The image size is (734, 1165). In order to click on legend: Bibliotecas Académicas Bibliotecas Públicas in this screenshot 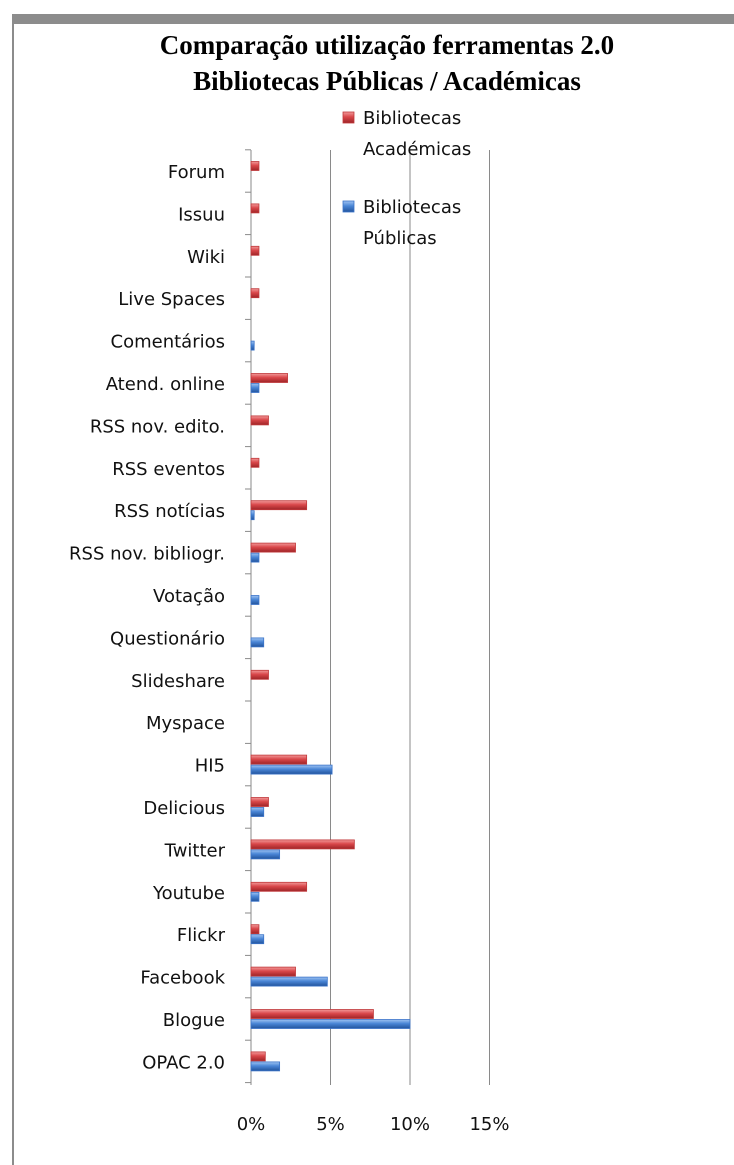, I will do `click(406, 178)`.